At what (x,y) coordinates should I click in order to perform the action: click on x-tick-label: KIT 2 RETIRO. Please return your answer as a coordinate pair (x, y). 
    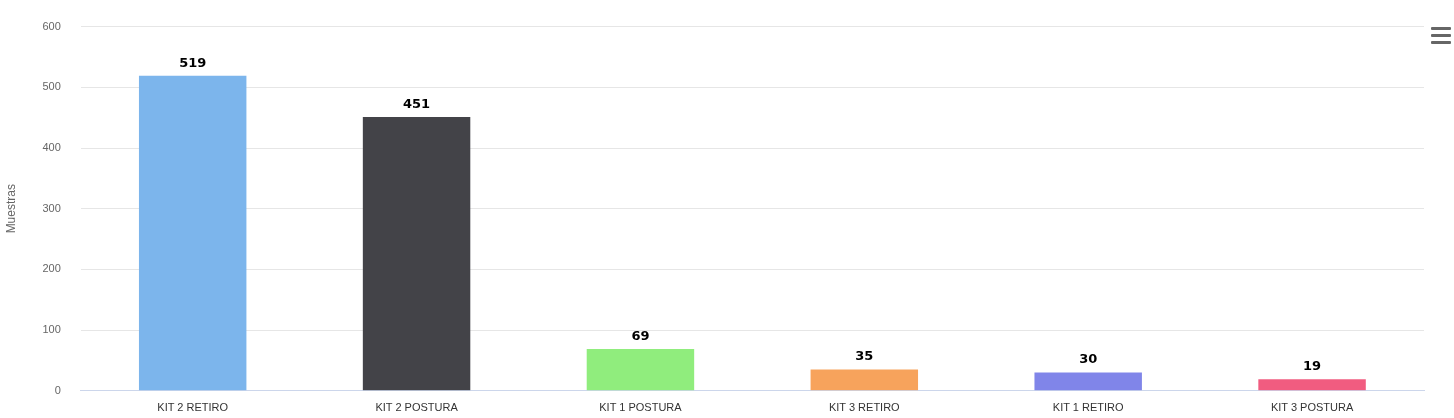
    Looking at the image, I should click on (193, 407).